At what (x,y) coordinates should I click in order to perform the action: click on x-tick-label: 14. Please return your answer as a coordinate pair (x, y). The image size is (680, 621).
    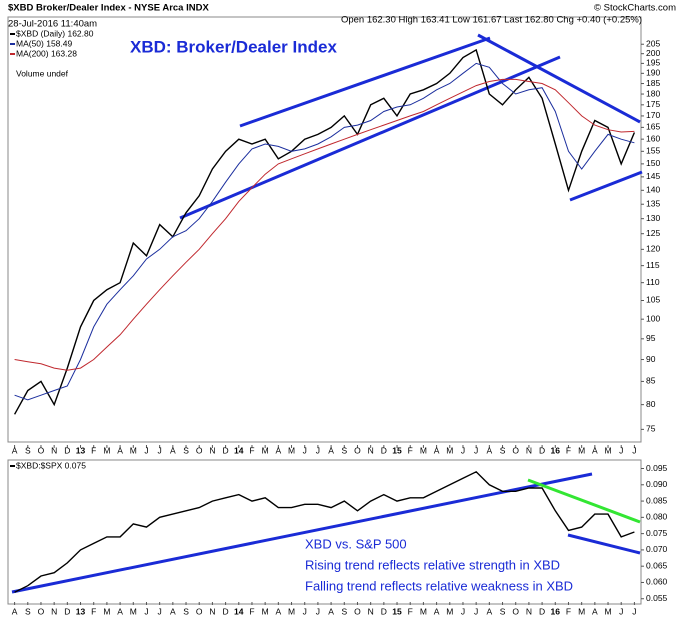
    Looking at the image, I should click on (239, 611).